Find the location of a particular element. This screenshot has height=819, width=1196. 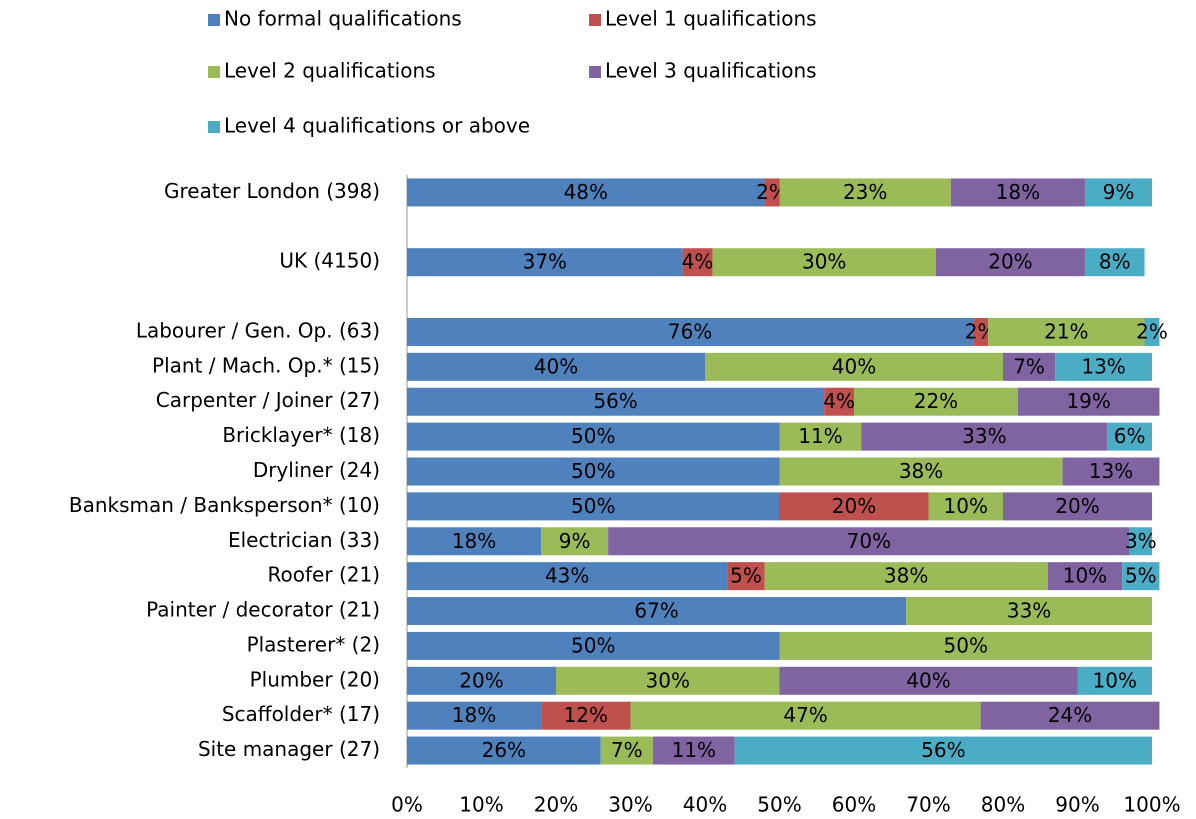

data-label: 5% is located at coordinates (1141, 576).